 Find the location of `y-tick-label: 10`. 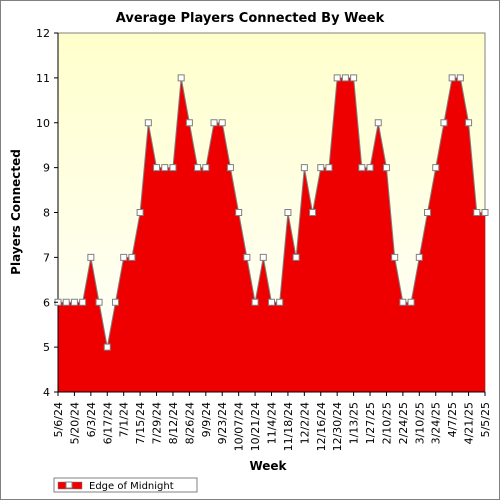

y-tick-label: 10 is located at coordinates (43, 123).